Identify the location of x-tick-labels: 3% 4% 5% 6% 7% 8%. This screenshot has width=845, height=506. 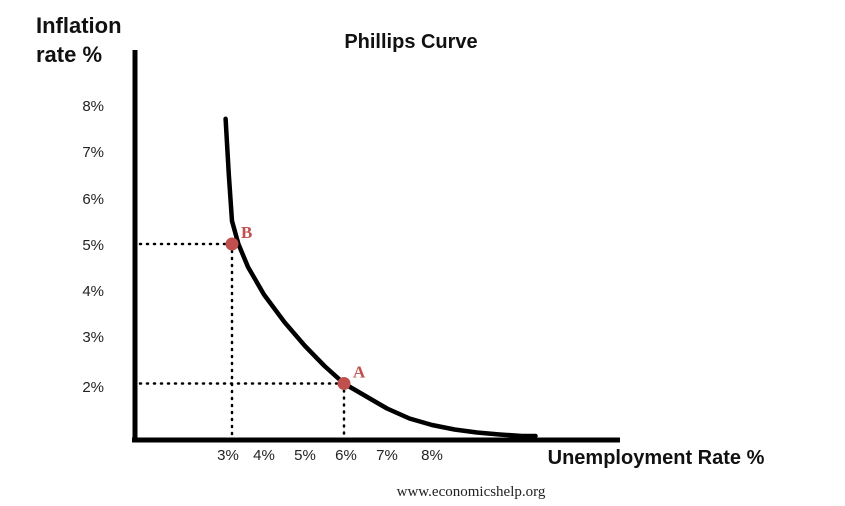
(330, 455).